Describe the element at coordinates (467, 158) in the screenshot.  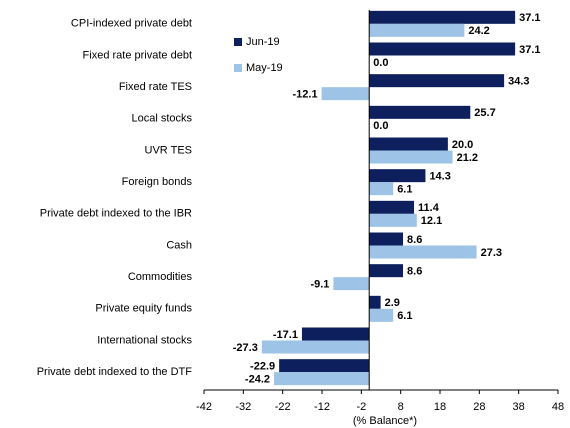
I see `value-label: 21.2` at that location.